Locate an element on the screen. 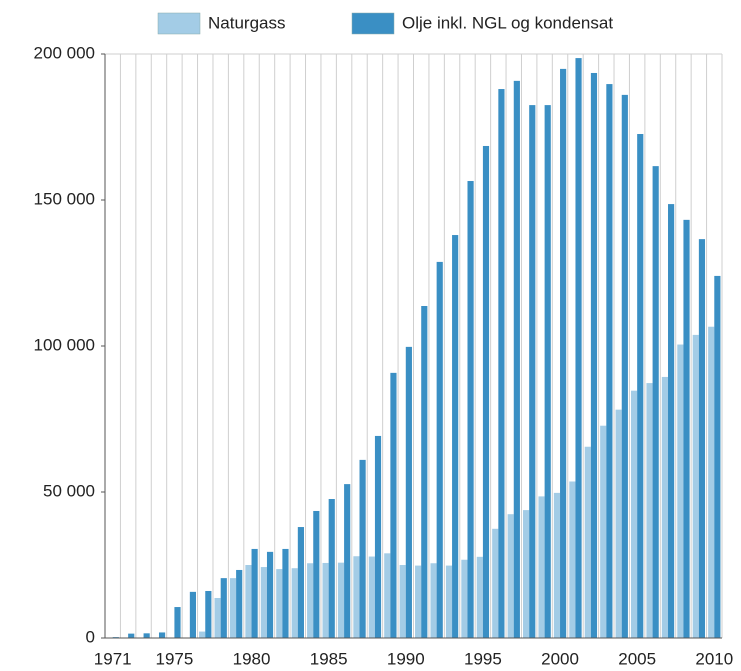 This screenshot has width=741, height=671. legend-label: Naturgass is located at coordinates (246, 22).